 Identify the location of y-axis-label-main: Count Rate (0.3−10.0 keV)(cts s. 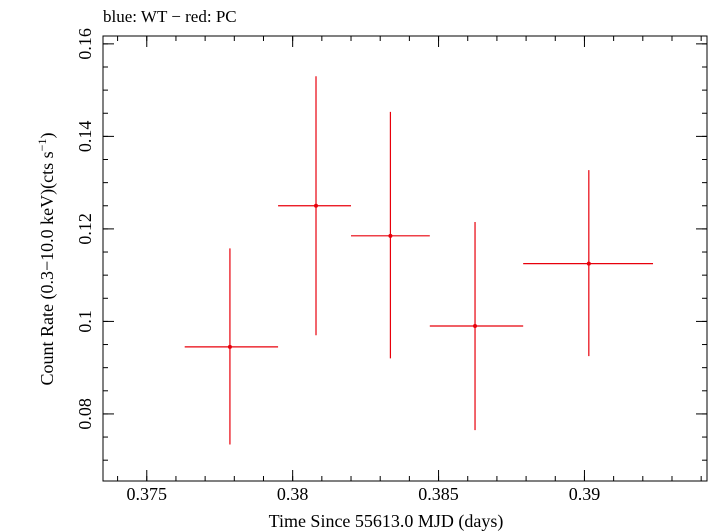
(47, 268).